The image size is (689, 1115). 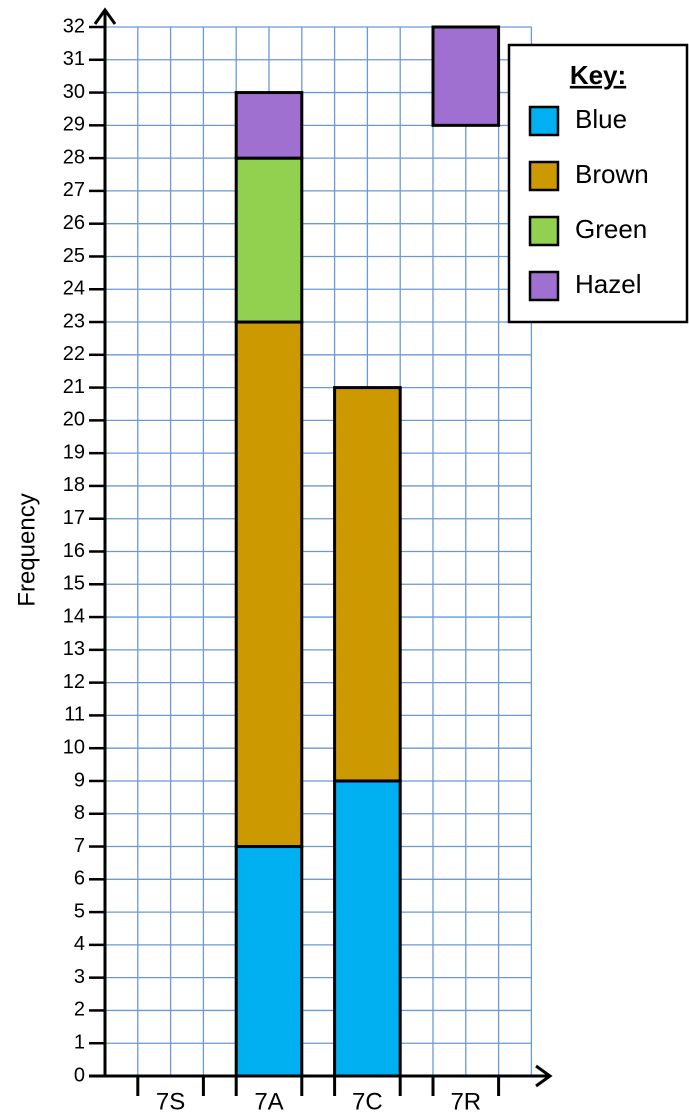 I want to click on y-tick-label: 20, so click(x=74, y=420).